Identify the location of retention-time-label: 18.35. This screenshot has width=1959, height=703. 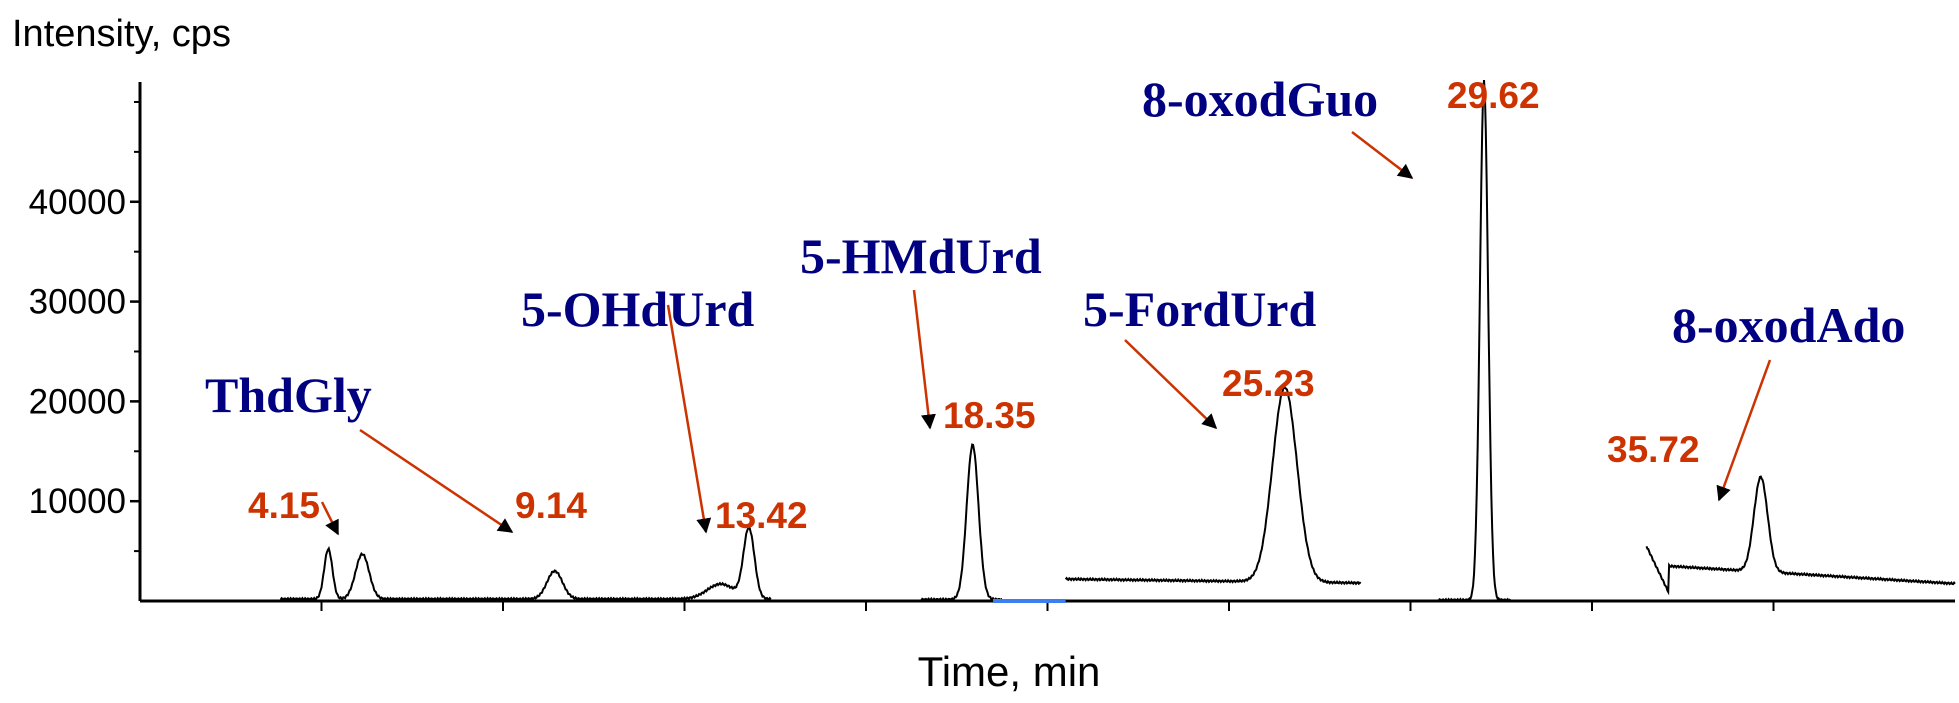
(989, 415).